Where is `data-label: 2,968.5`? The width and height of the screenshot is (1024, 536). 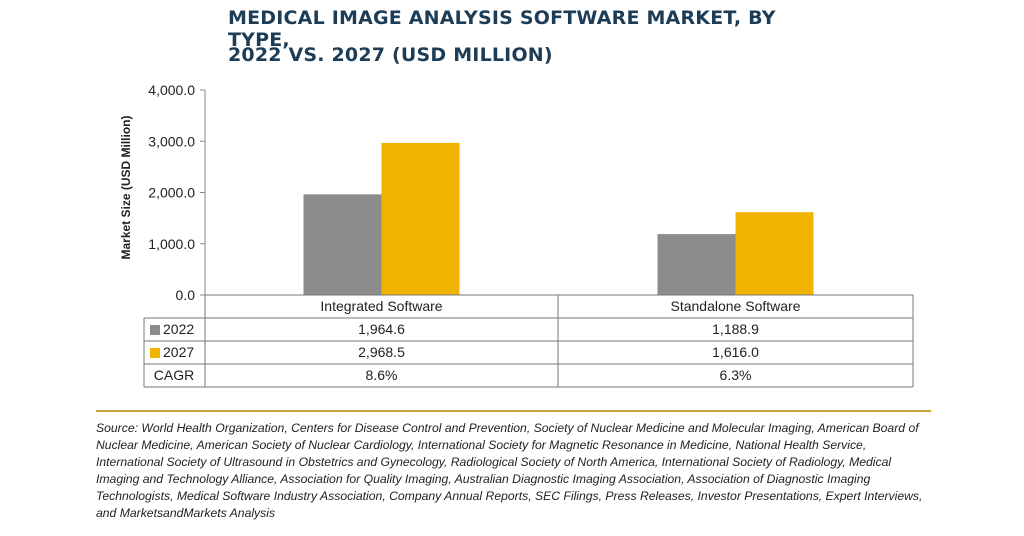
data-label: 2,968.5 is located at coordinates (381, 352).